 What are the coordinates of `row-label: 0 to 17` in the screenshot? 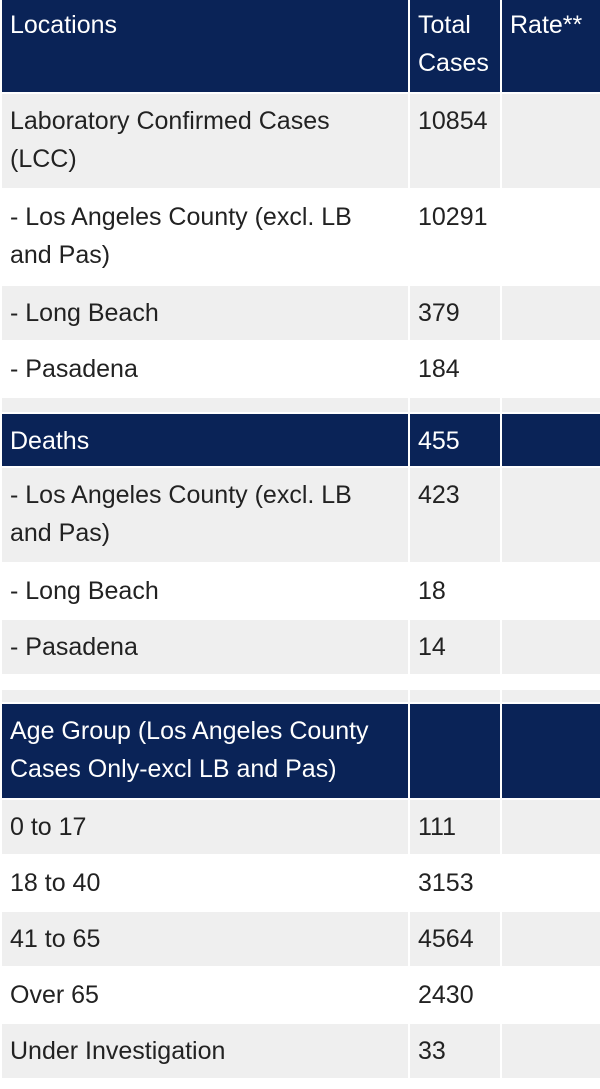 It's located at (205, 827).